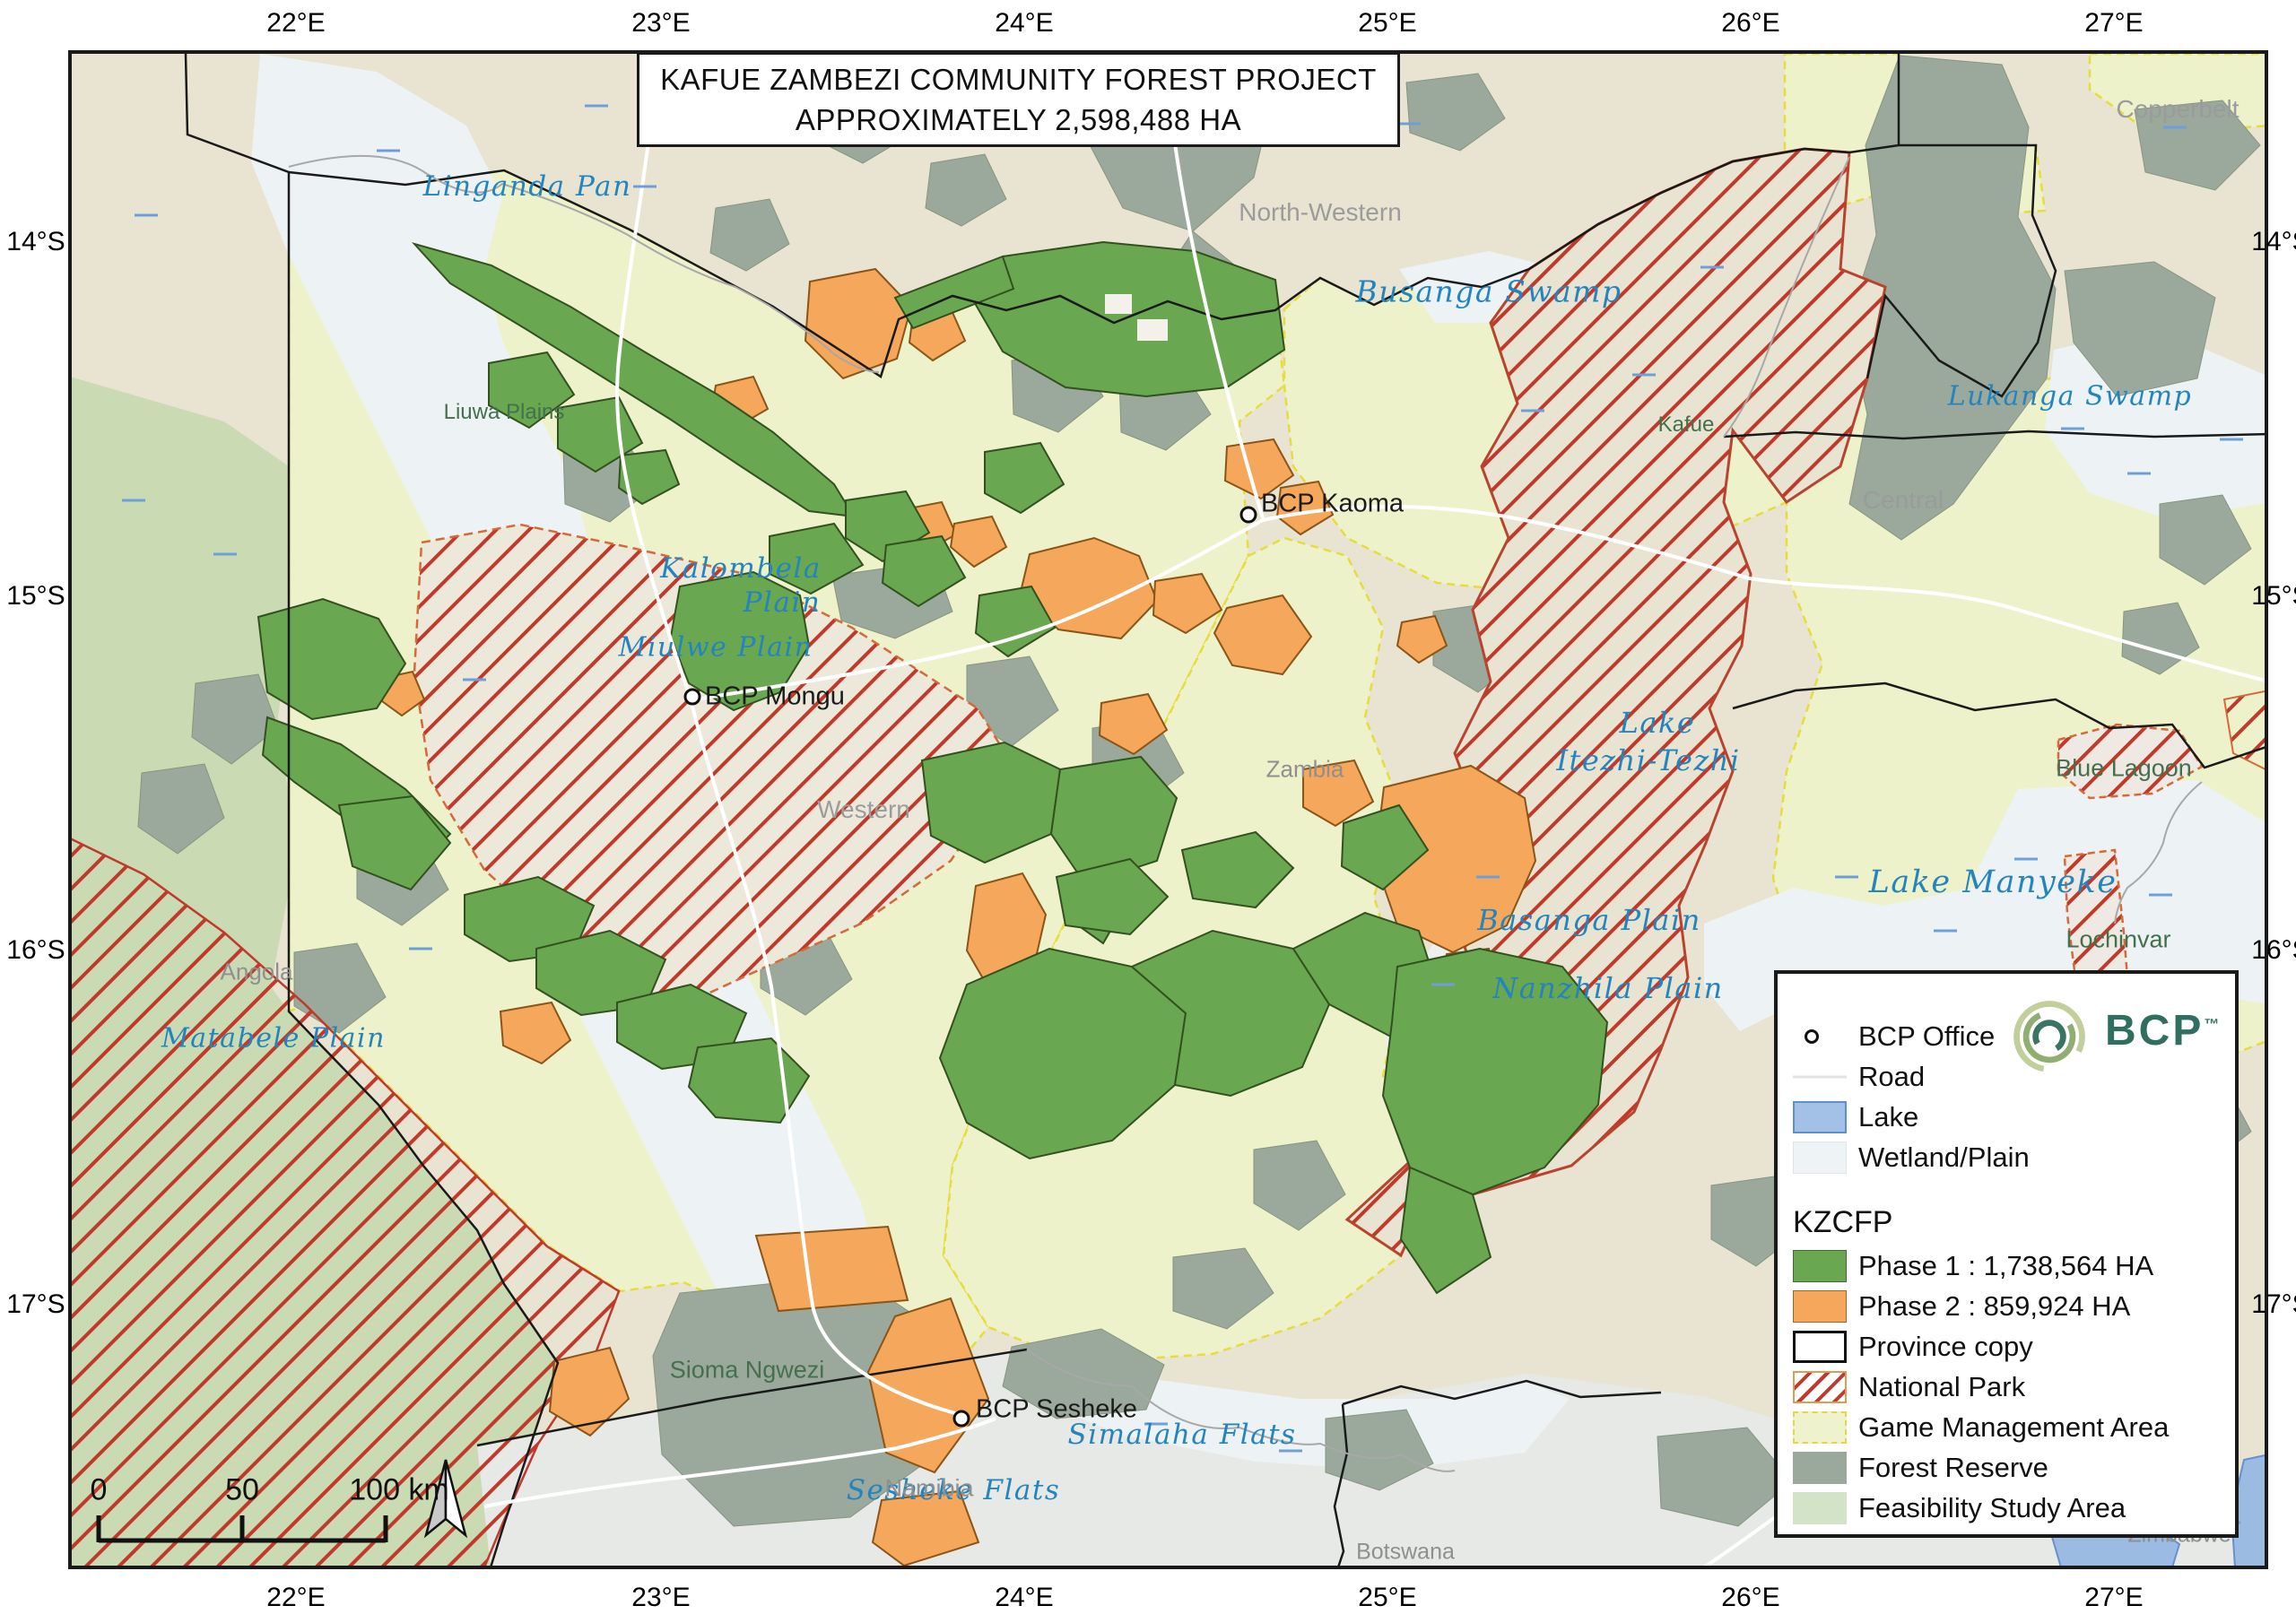 The height and width of the screenshot is (1623, 2296). I want to click on scale-0: 0, so click(99, 1489).